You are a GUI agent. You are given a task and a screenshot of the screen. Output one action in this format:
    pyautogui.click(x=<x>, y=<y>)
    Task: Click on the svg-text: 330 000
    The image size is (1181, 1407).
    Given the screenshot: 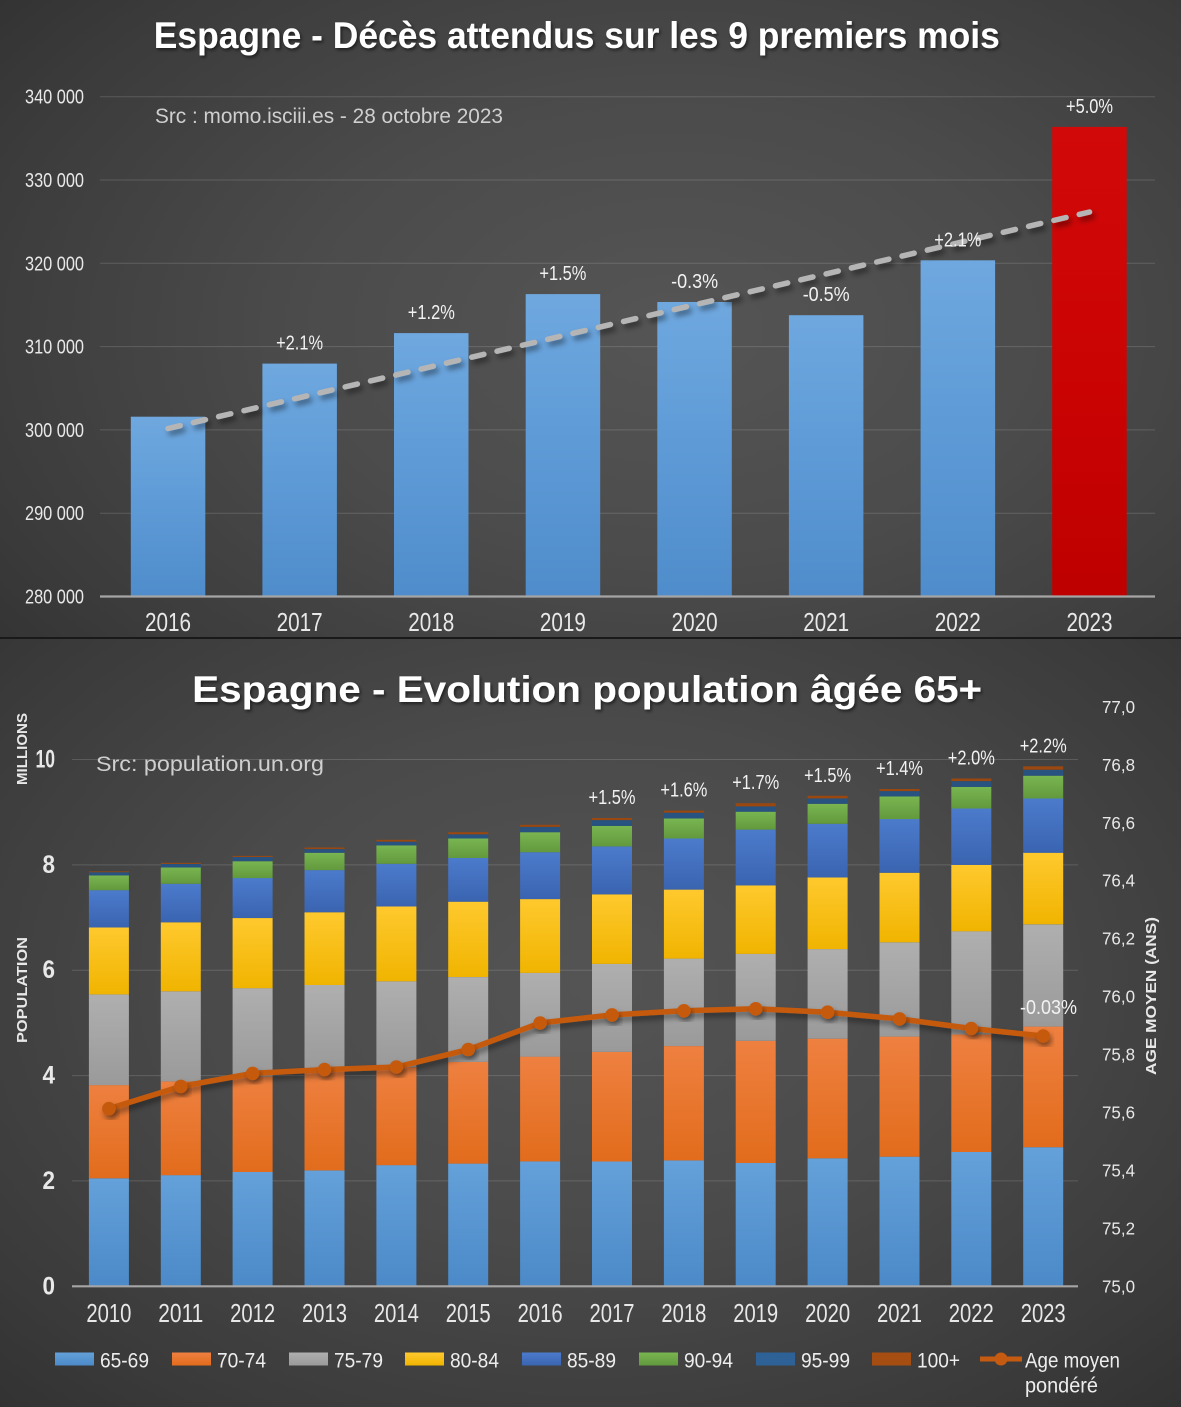 What is the action you would take?
    pyautogui.click(x=54, y=180)
    